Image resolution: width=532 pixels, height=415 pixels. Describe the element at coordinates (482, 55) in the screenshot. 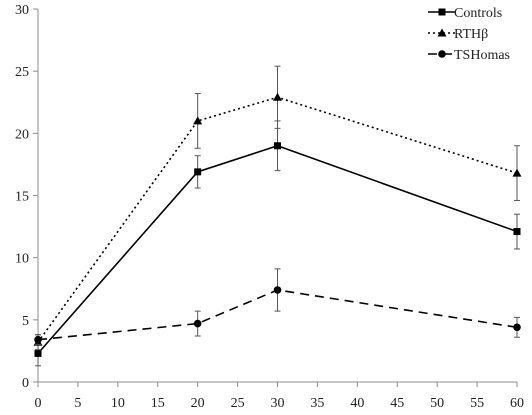

I see `legend-label: TSHomas` at that location.